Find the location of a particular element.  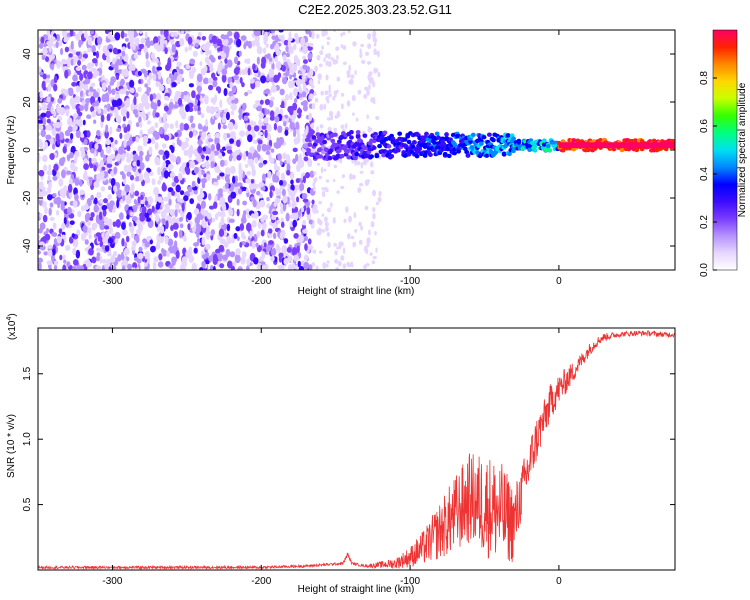

heatmap-y-tick-label: 20 is located at coordinates (27, 102).